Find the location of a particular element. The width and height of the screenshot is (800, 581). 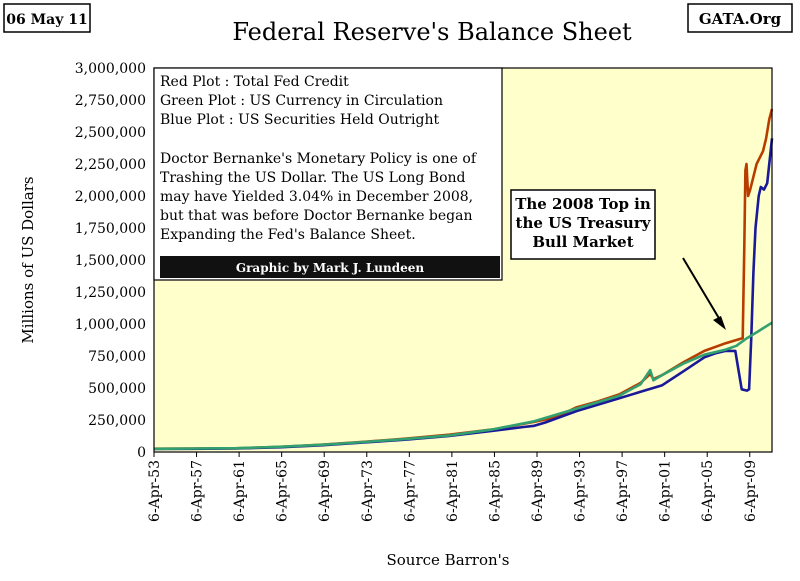

x-tick-label: 6-Apr-81 is located at coordinates (453, 491).